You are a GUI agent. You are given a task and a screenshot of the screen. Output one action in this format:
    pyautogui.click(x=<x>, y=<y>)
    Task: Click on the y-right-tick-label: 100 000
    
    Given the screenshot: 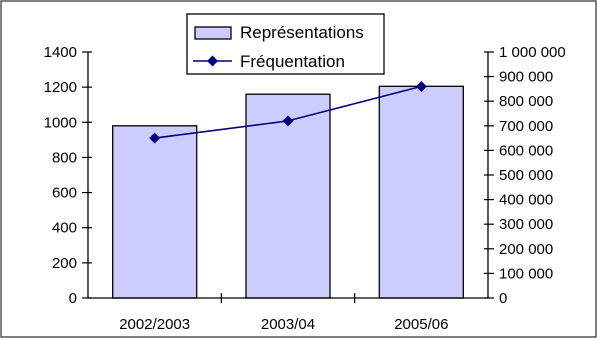 What is the action you would take?
    pyautogui.click(x=526, y=273)
    